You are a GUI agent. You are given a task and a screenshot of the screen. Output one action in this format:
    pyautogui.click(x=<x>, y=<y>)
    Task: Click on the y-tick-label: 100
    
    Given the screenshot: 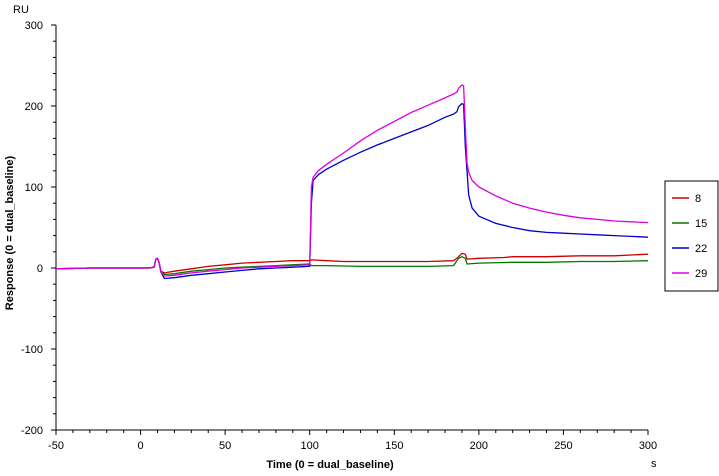 What is the action you would take?
    pyautogui.click(x=34, y=188)
    